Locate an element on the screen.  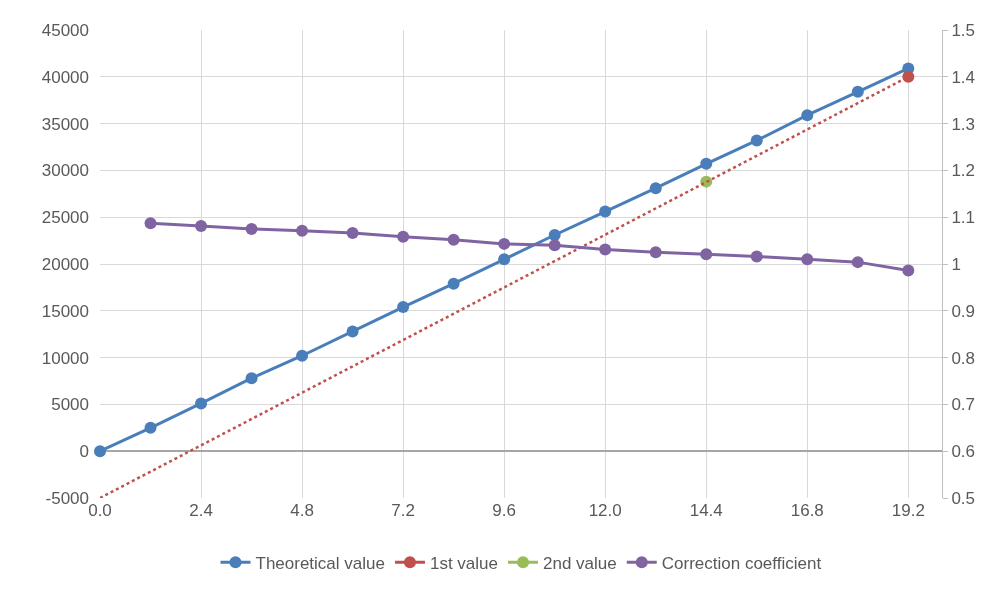
y2-tick-label: 1.2 is located at coordinates (963, 171).